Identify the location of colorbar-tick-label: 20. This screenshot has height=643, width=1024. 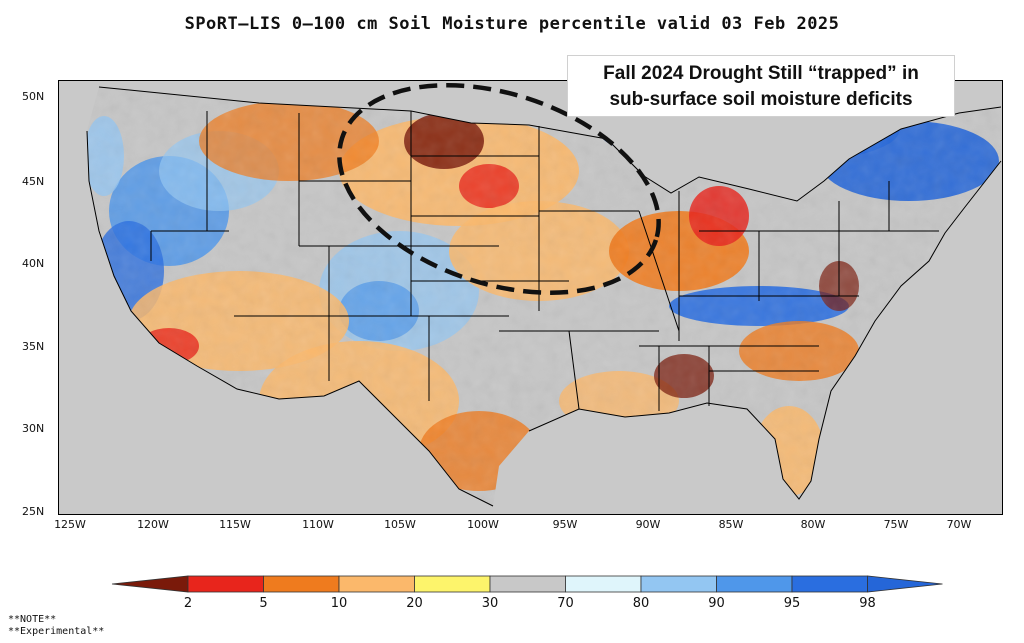
(414, 603).